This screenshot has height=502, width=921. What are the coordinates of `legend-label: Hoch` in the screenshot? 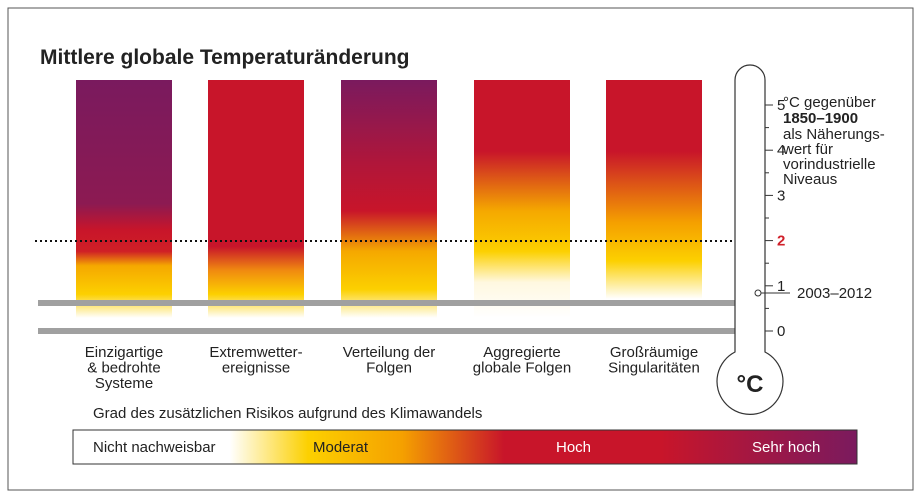 It's located at (573, 447).